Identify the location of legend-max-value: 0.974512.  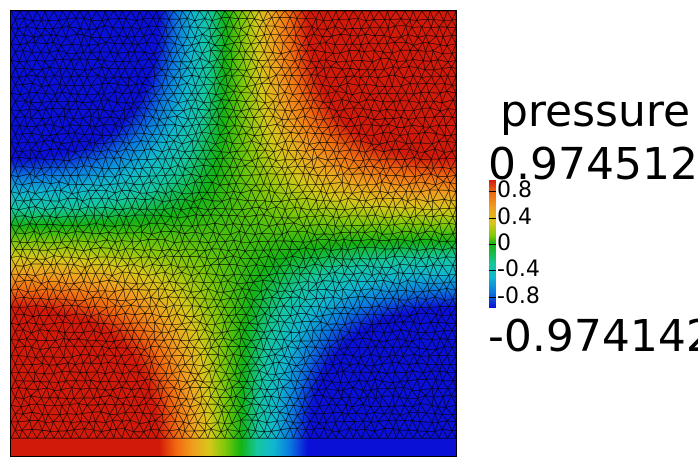
(593, 164).